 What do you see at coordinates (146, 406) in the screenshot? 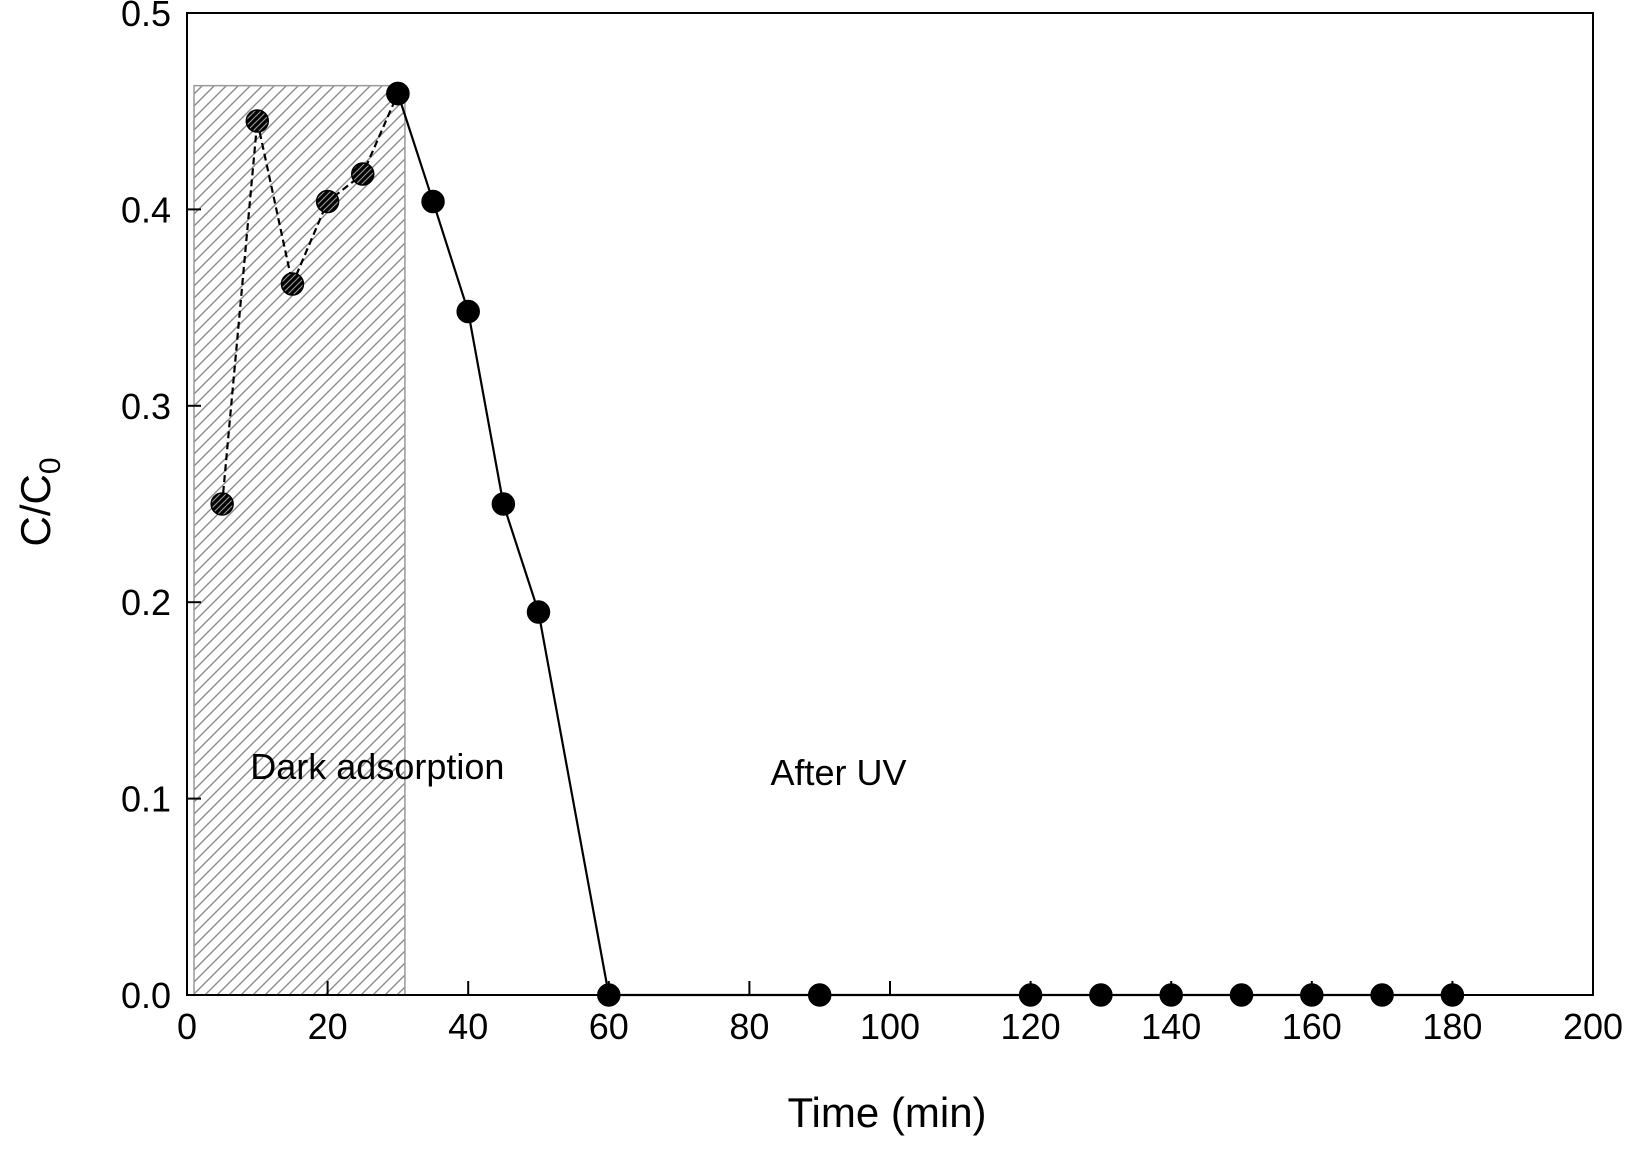
I see `y-tick-label: 0.3` at bounding box center [146, 406].